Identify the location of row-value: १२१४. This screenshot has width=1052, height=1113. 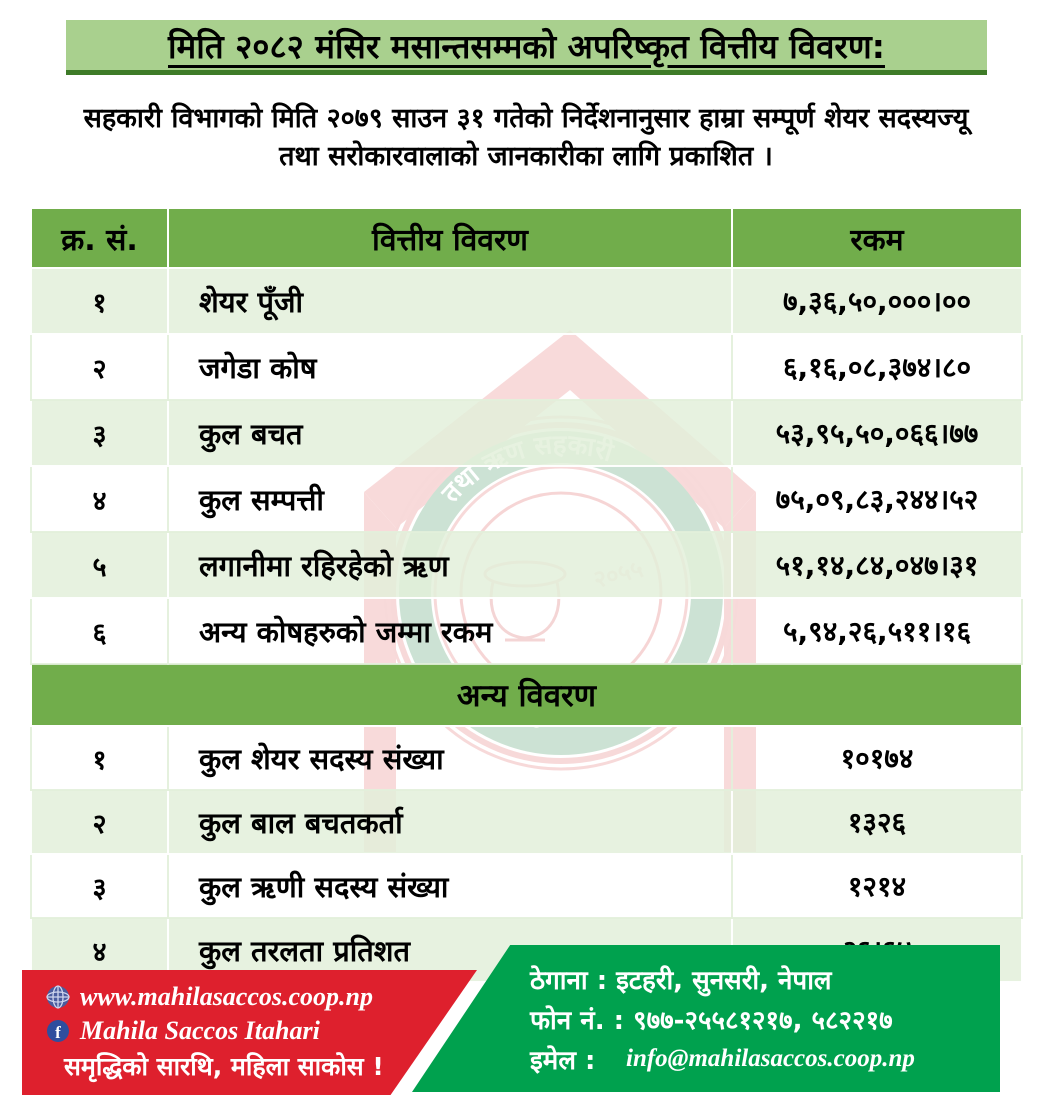
(877, 886).